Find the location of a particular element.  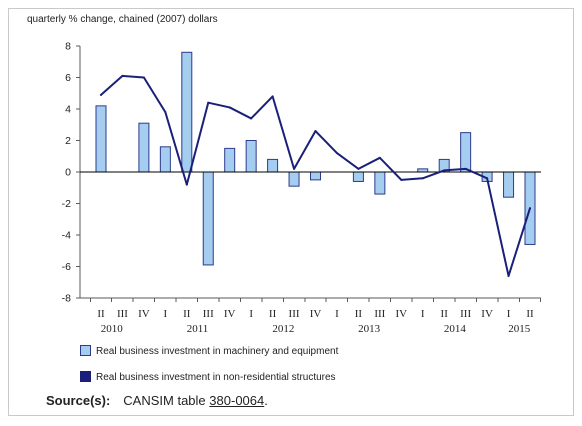

y-tick-label: -8 is located at coordinates (66, 299).